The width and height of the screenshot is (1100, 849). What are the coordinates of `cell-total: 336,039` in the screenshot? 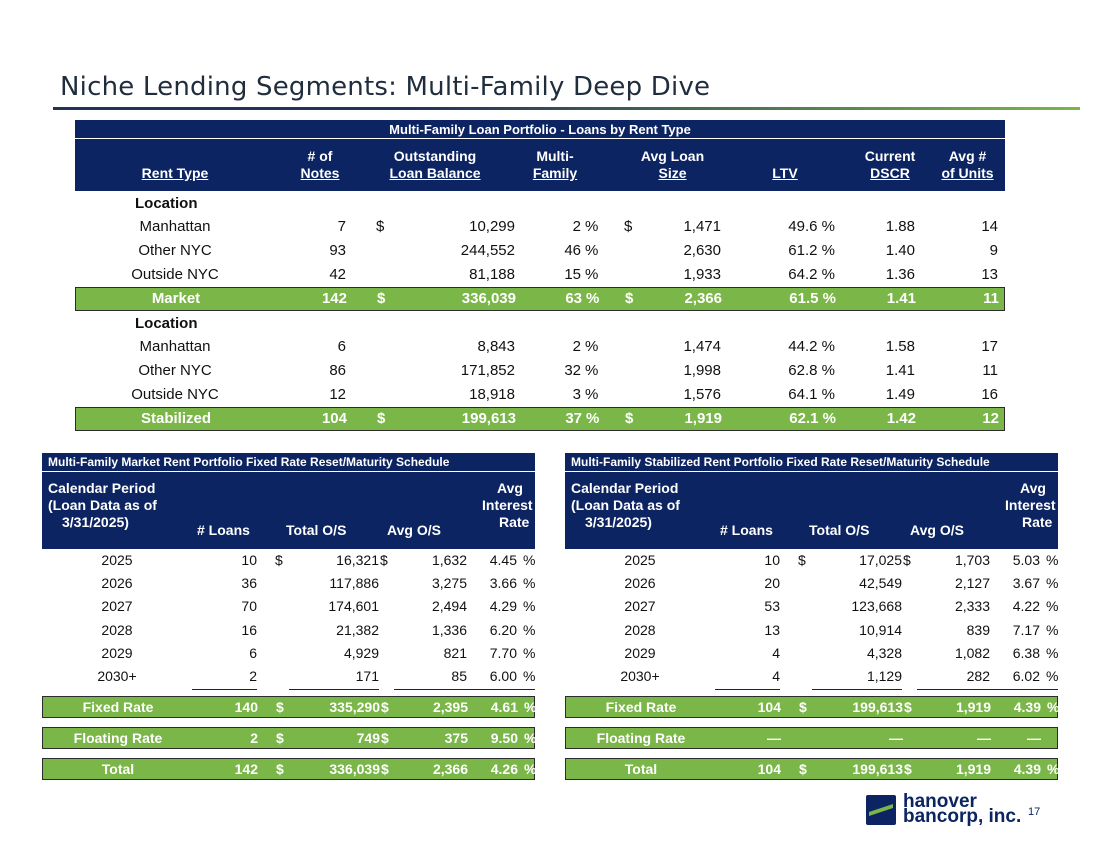 It's located at (354, 769).